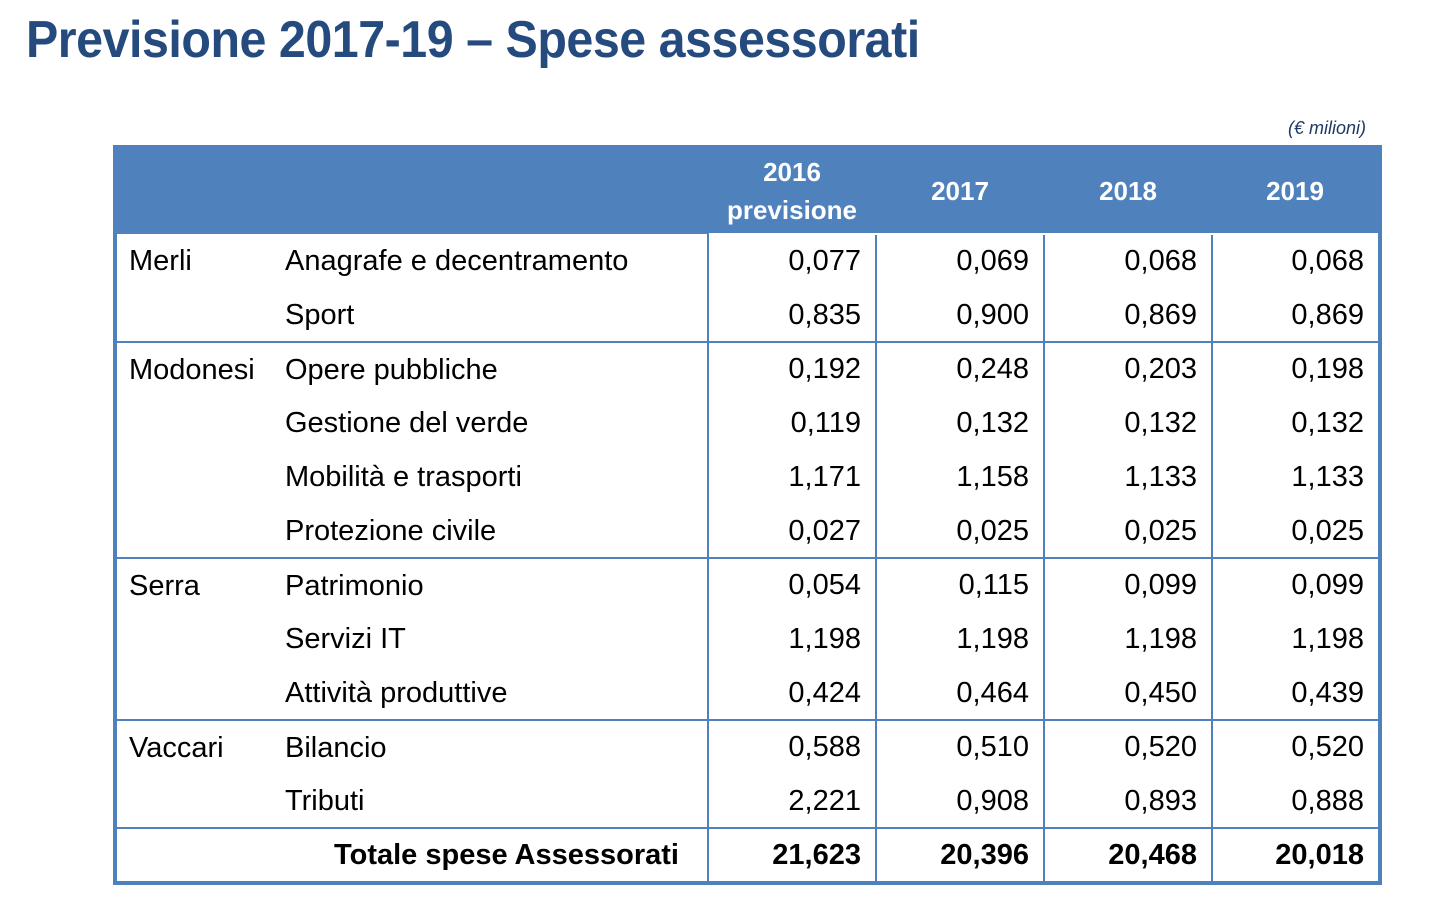  What do you see at coordinates (791, 368) in the screenshot?
I see `value-2016: 0,192` at bounding box center [791, 368].